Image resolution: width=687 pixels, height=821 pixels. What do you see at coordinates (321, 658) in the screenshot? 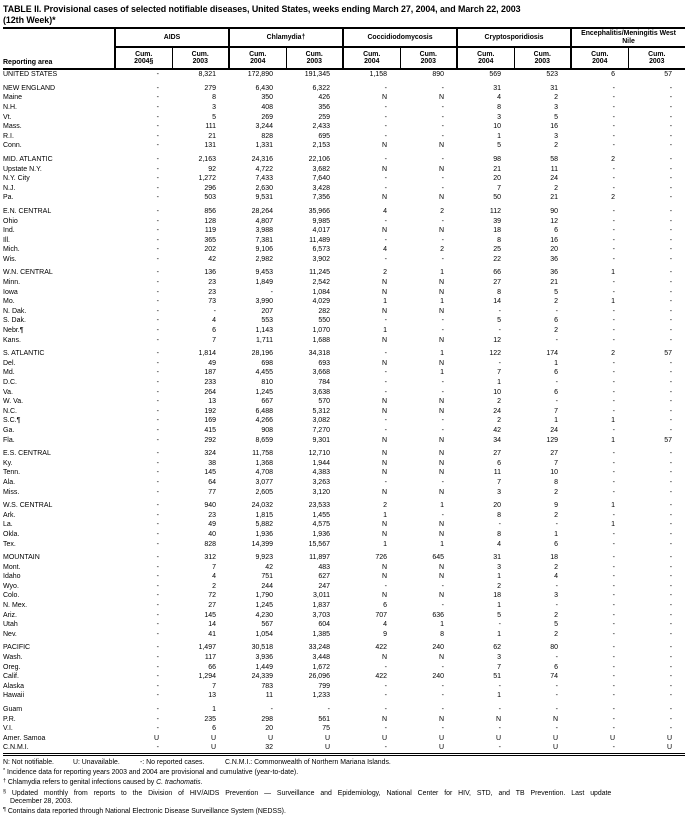
I see `value-cell: 3,448` at bounding box center [321, 658].